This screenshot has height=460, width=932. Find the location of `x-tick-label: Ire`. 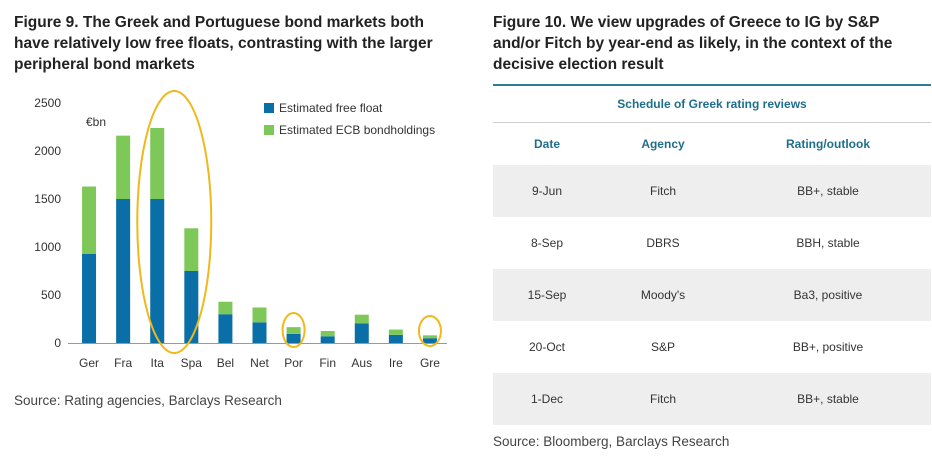

x-tick-label: Ire is located at coordinates (396, 363).